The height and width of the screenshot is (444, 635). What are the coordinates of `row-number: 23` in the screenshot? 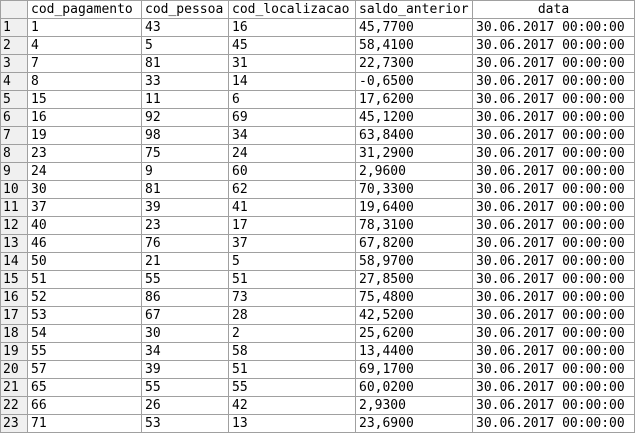 It's located at (14, 423).